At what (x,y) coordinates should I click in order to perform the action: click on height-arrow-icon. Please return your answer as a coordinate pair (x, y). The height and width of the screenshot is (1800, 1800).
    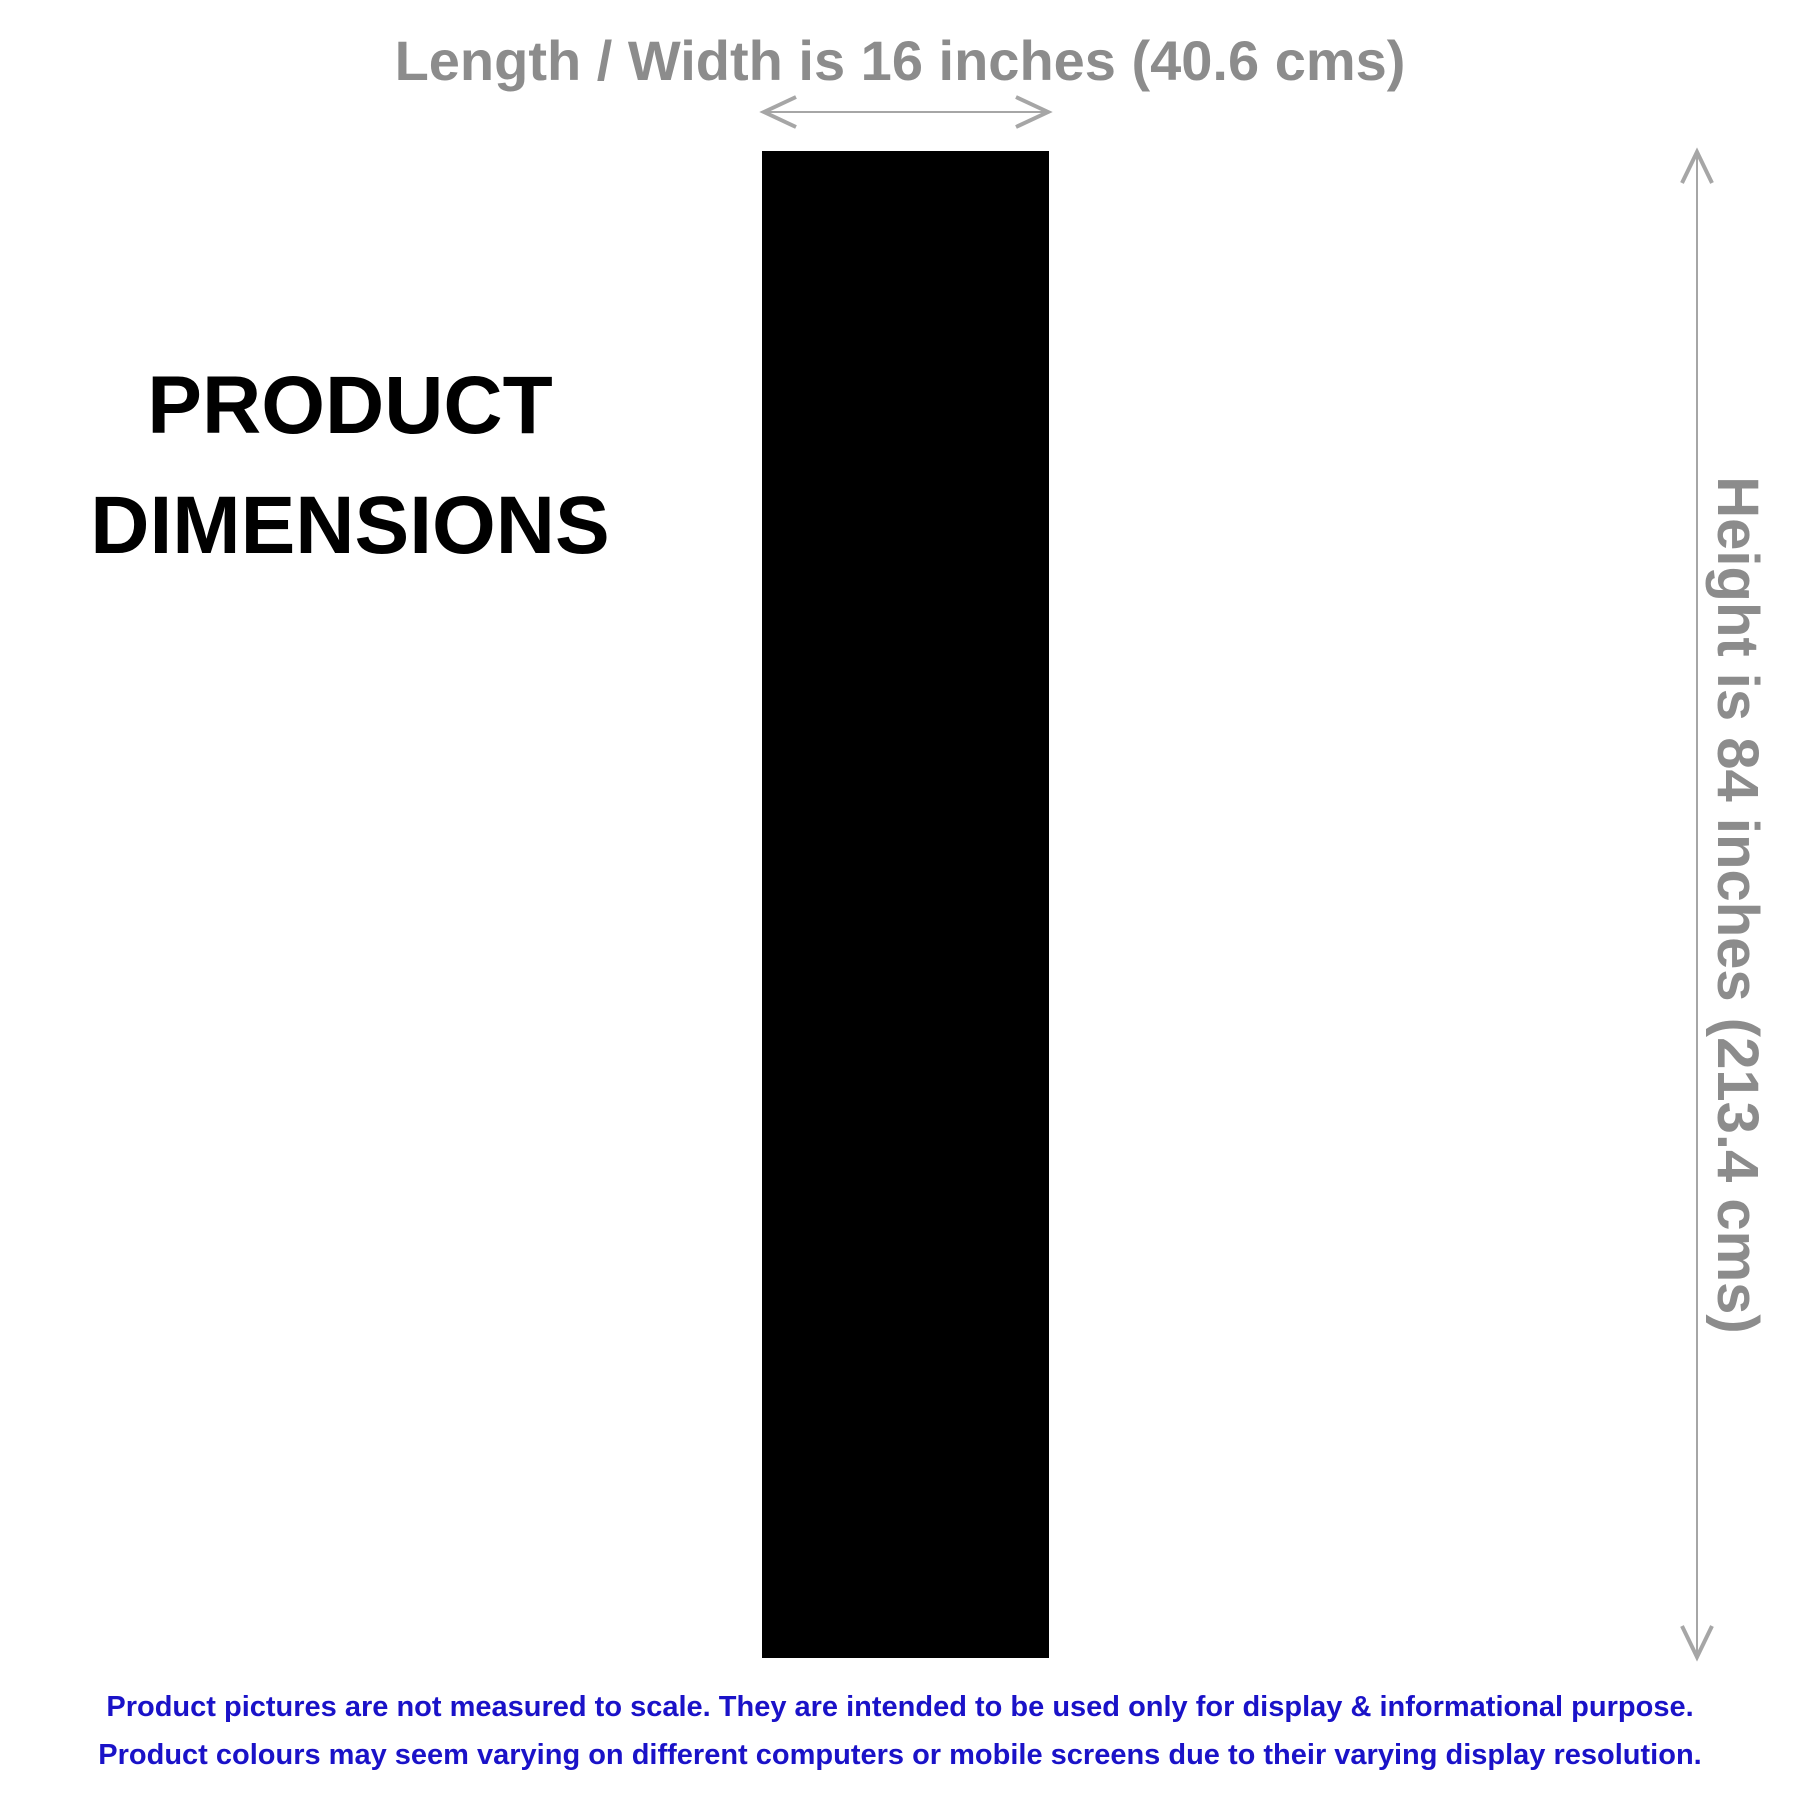
    Looking at the image, I should click on (1697, 904).